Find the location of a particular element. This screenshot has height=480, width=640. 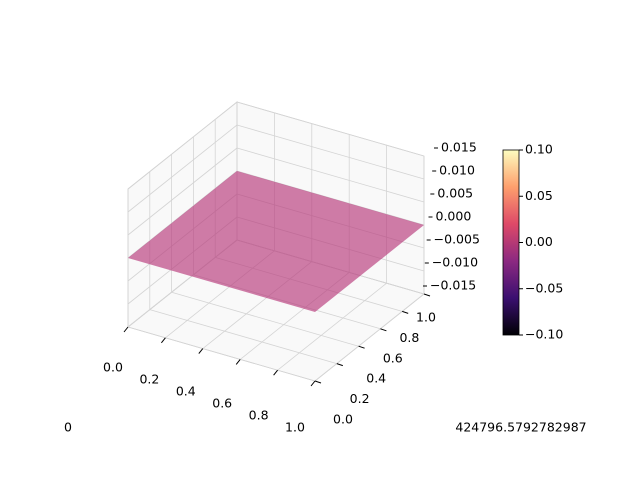

colorbar-tick-label: 0.00 is located at coordinates (539, 241).